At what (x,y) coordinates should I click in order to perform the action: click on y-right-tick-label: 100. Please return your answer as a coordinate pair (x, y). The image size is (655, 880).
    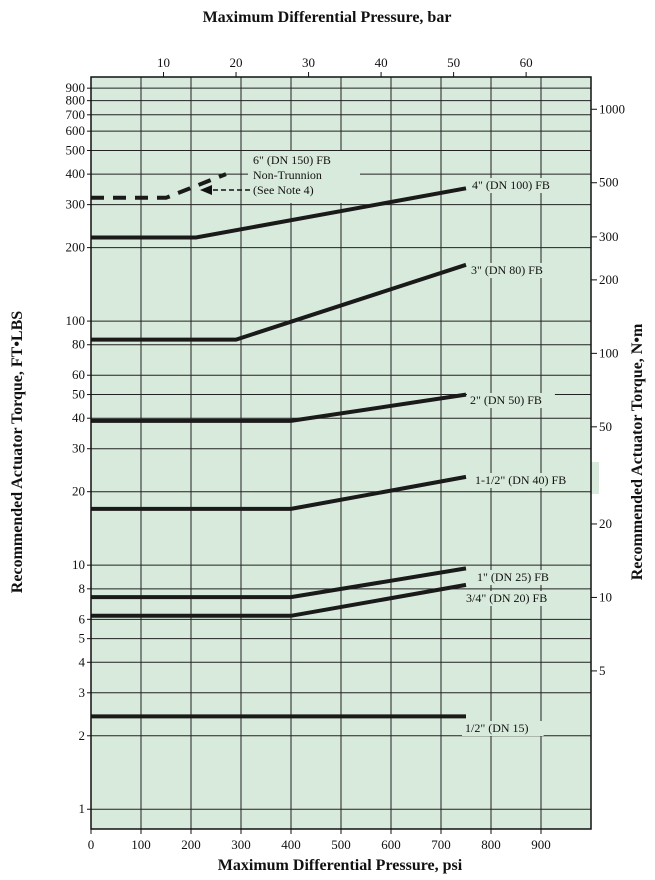
    Looking at the image, I should click on (609, 352).